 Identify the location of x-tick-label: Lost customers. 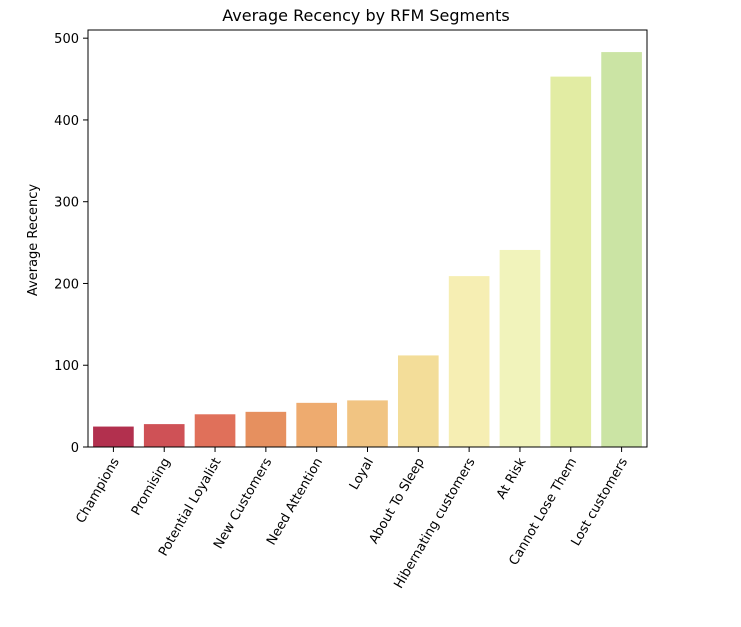
(600, 501).